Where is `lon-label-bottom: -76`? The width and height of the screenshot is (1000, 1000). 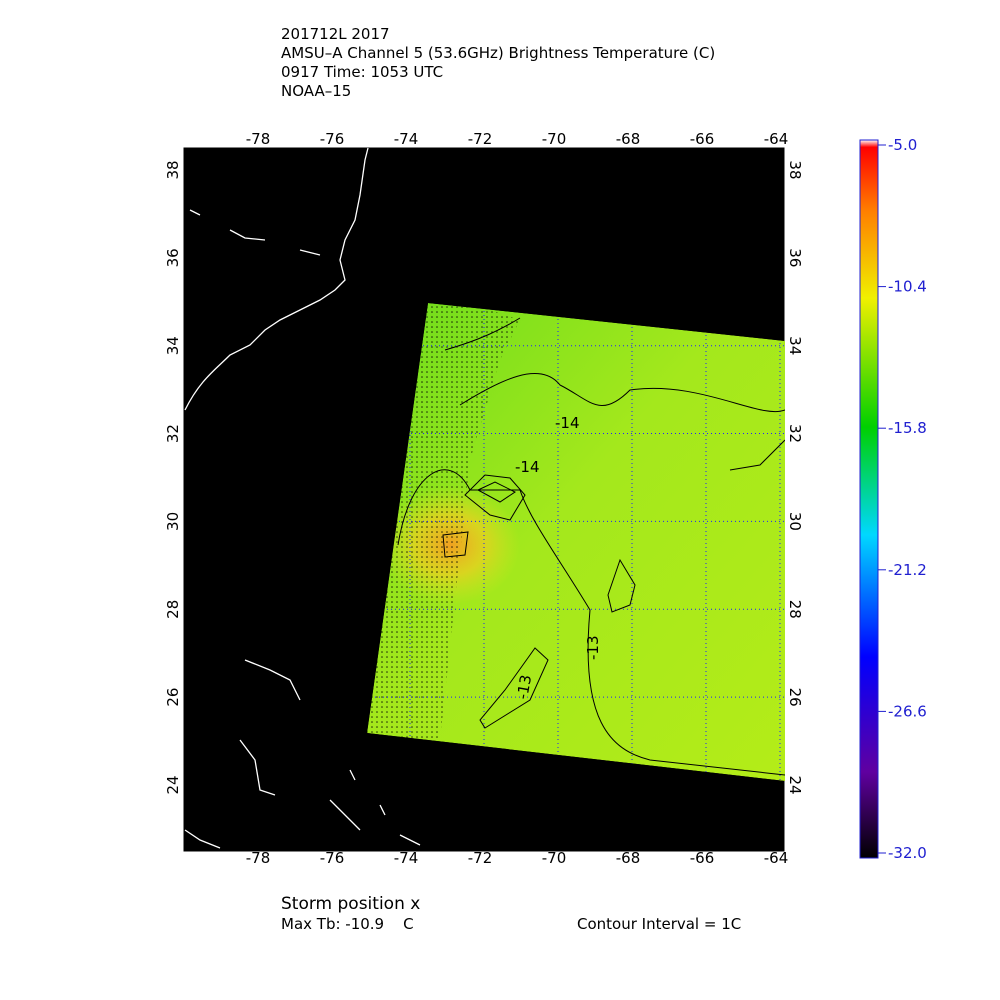
lon-label-bottom: -76 is located at coordinates (332, 858).